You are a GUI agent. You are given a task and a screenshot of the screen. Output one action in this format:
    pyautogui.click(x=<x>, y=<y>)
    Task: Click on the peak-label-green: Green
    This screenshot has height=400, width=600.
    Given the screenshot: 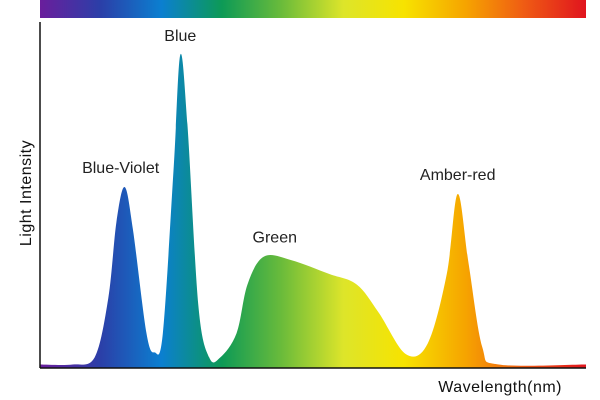 What is the action you would take?
    pyautogui.click(x=275, y=238)
    